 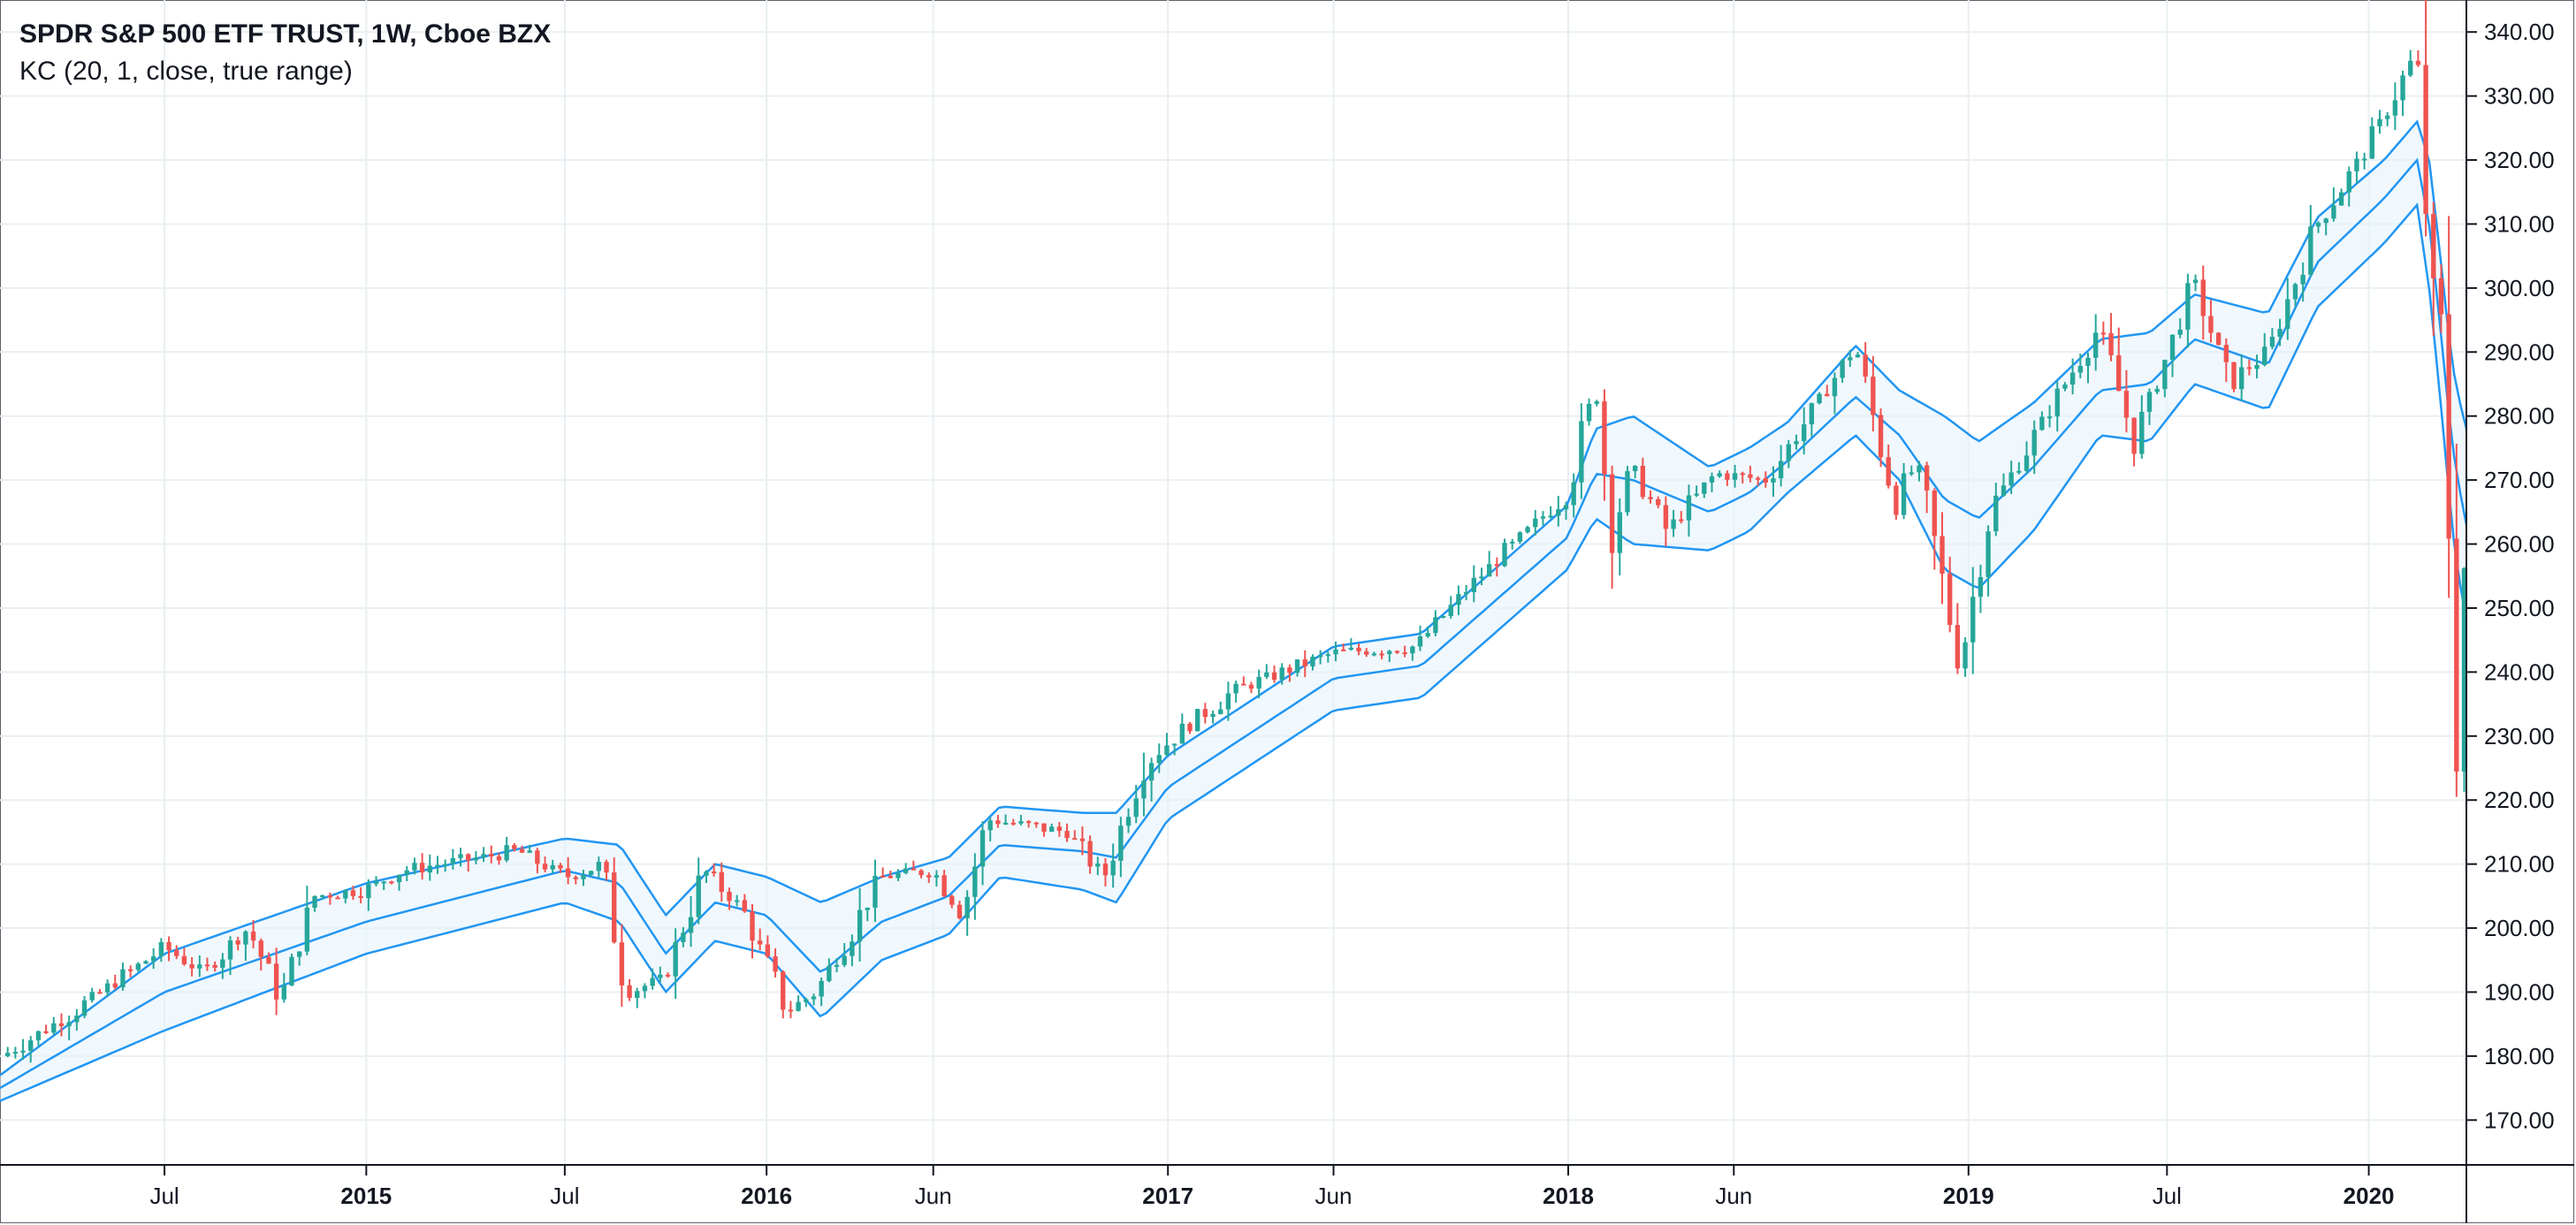 I want to click on y-tick-label: 170.00, so click(x=2519, y=1120).